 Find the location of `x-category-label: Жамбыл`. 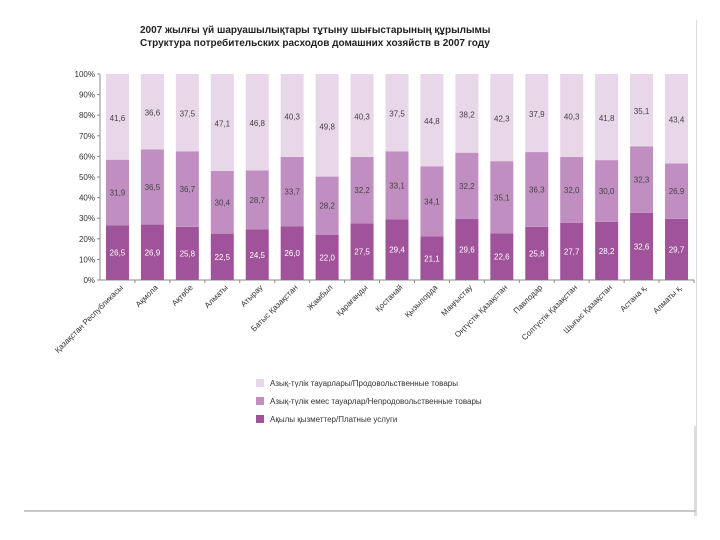

x-category-label: Жамбыл is located at coordinates (319, 297).